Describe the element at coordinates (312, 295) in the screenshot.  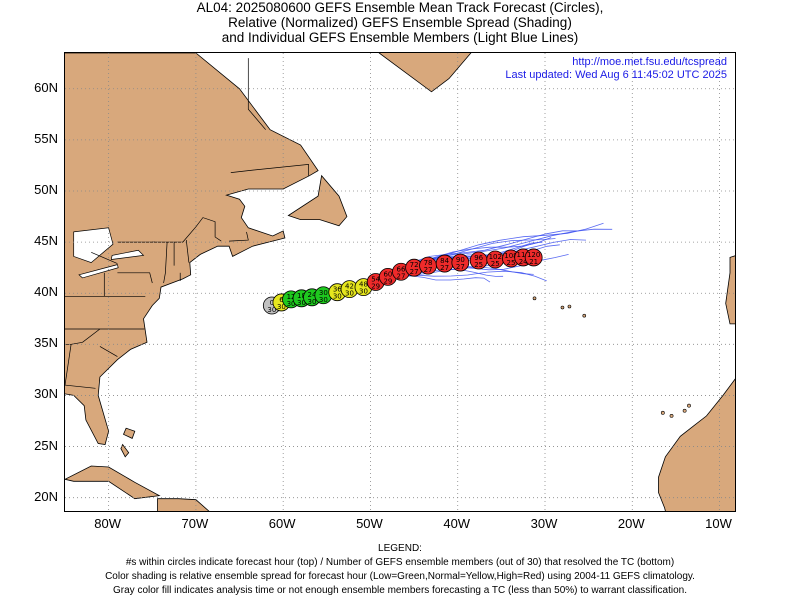
I see `track-forecast-hour: 24` at that location.